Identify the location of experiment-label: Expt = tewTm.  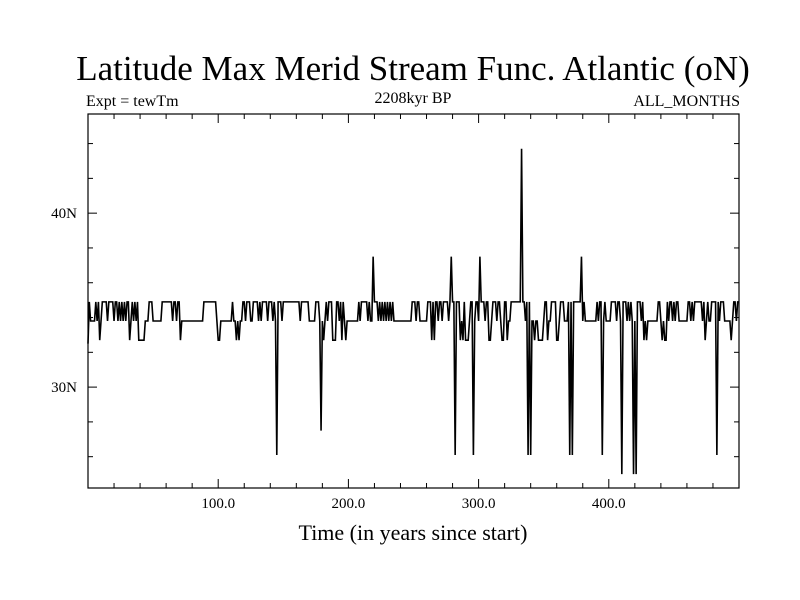
(132, 101).